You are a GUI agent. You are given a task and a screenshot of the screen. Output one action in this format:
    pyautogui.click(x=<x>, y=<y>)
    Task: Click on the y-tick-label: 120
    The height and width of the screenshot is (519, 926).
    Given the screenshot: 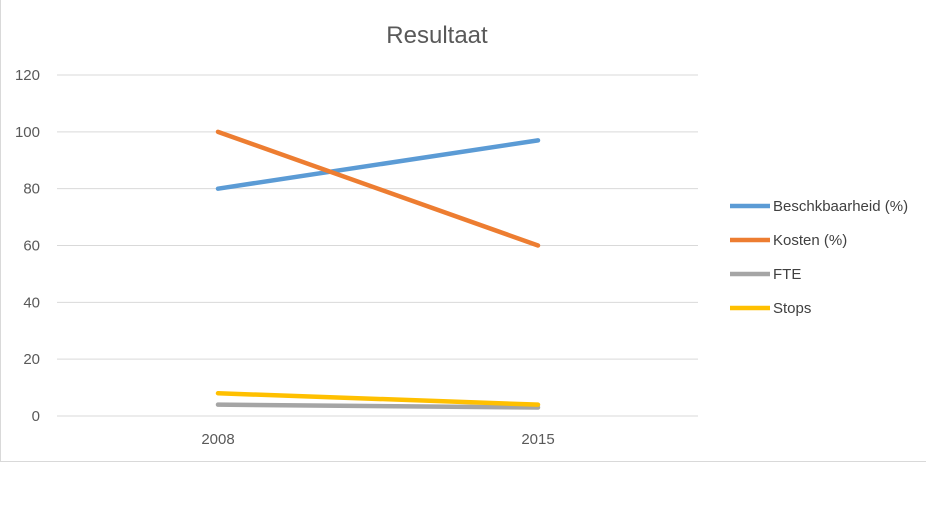 What is the action you would take?
    pyautogui.click(x=27, y=75)
    